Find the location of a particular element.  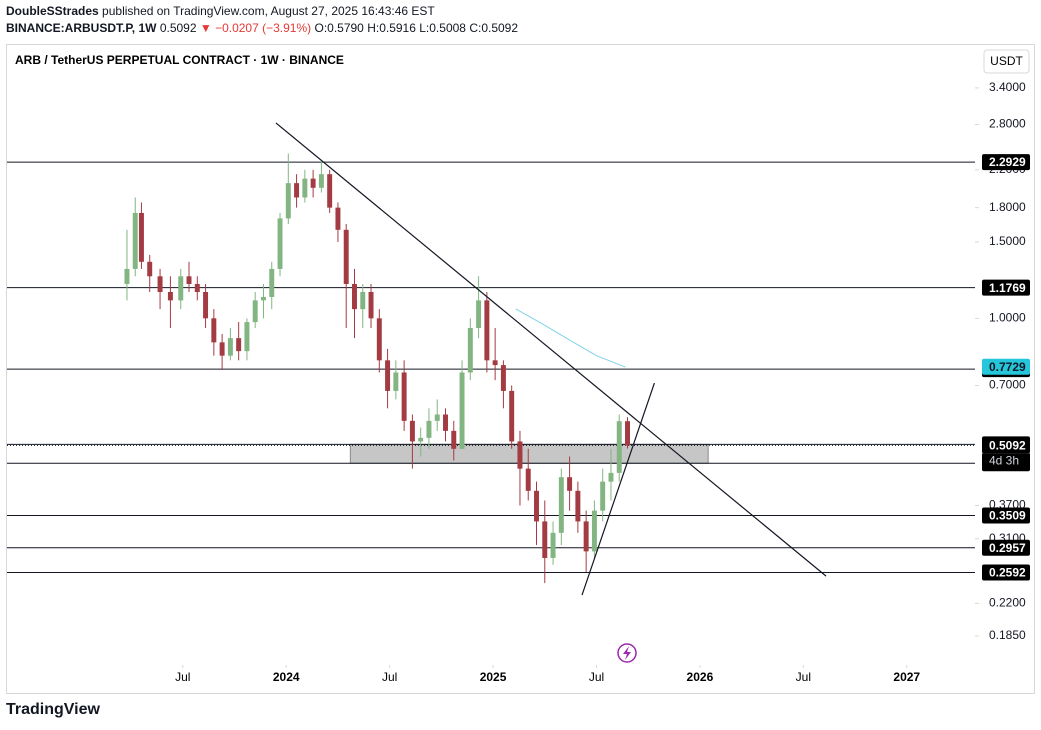

level-label: 1.1769 is located at coordinates (1007, 288).